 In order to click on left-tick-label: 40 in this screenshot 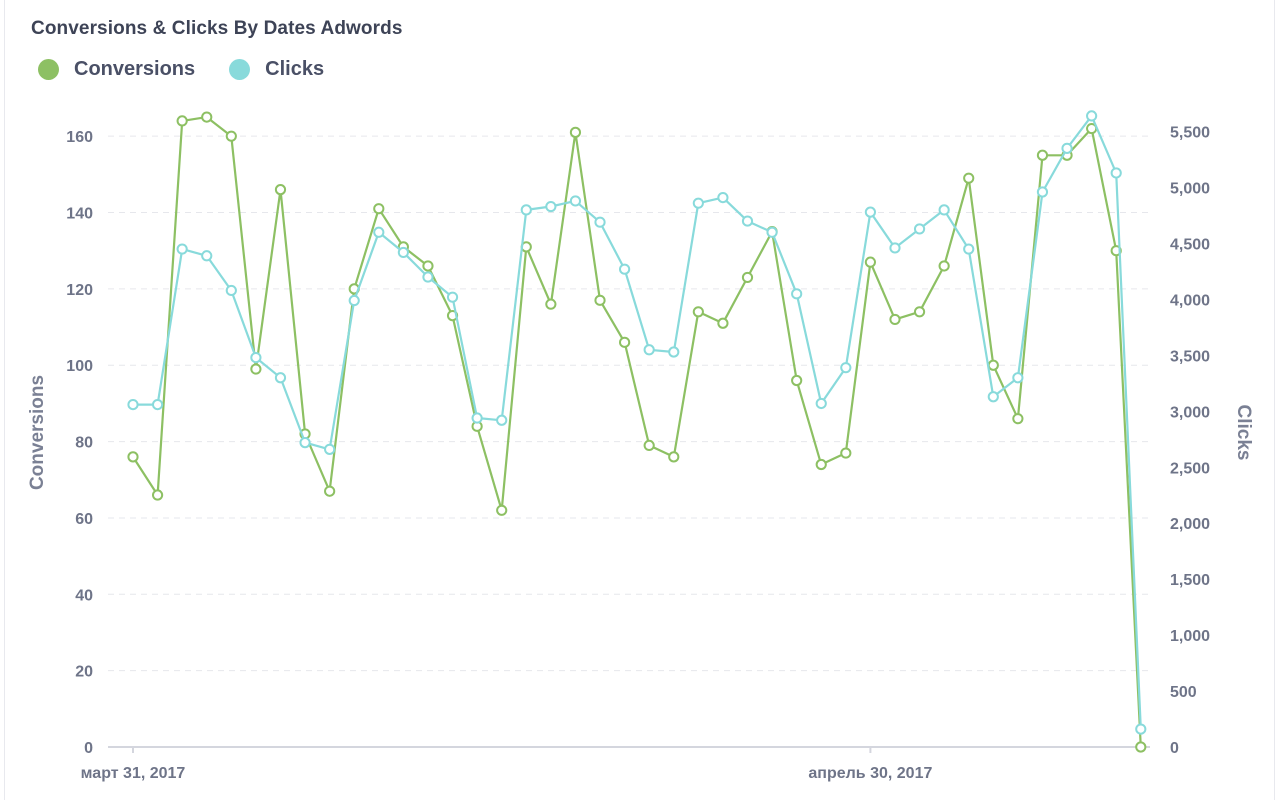, I will do `click(84, 595)`.